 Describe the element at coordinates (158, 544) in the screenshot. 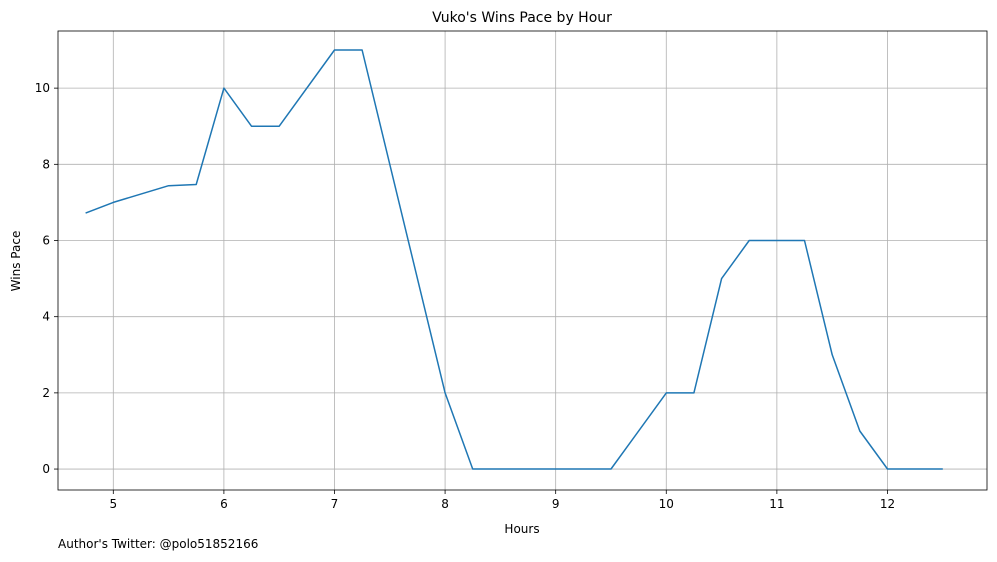

I see `footnote: Author's Twitter: @polo51852166` at that location.